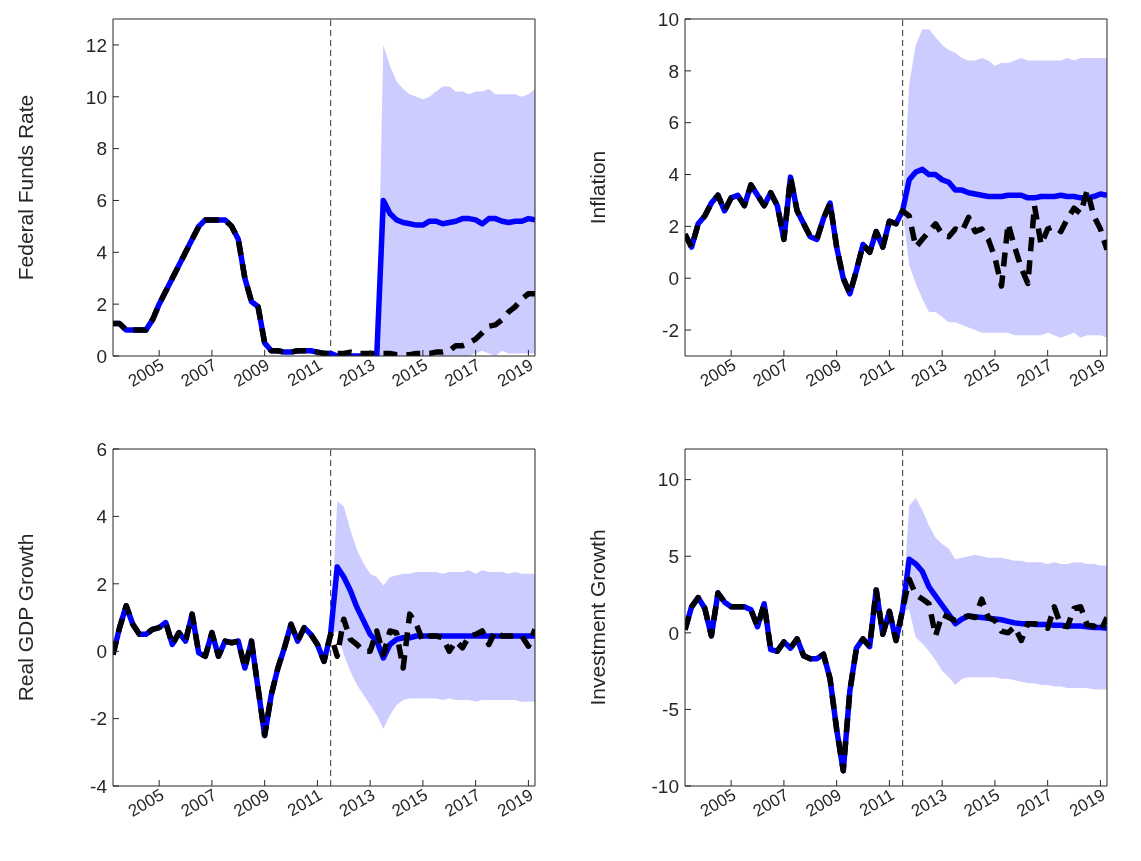 This screenshot has width=1141, height=861. What do you see at coordinates (670, 710) in the screenshot?
I see `y-tick-label: -5` at bounding box center [670, 710].